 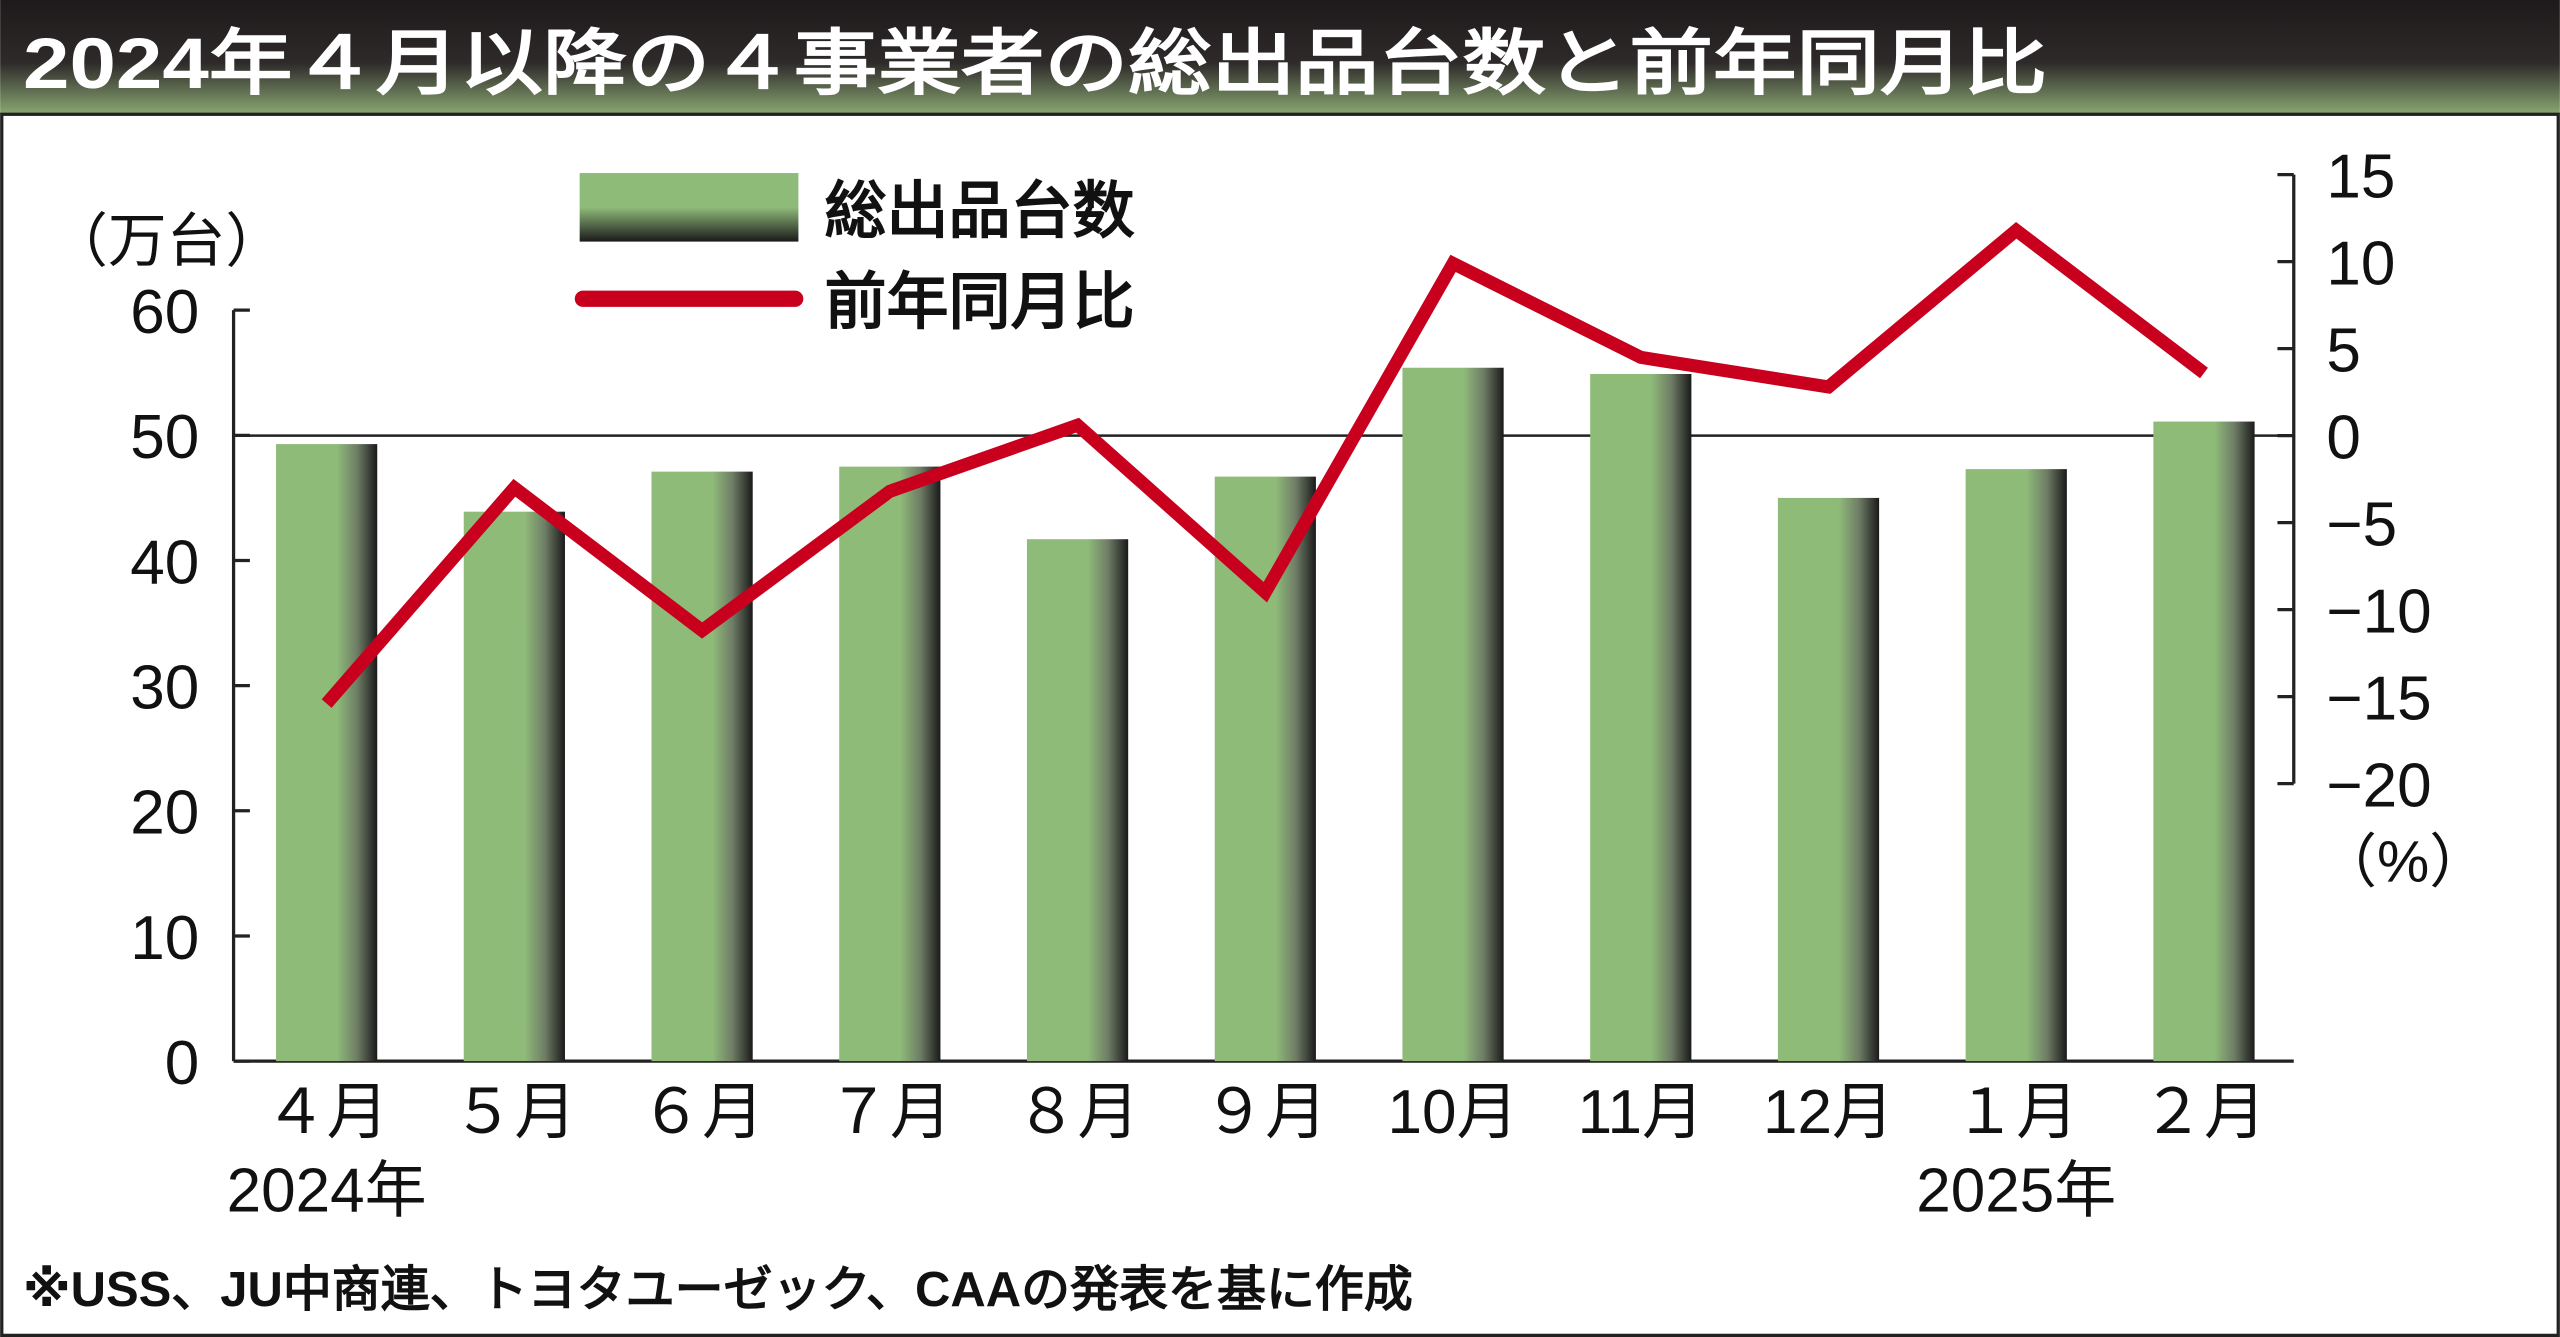 I want to click on title-bar, so click(x=1280, y=57).